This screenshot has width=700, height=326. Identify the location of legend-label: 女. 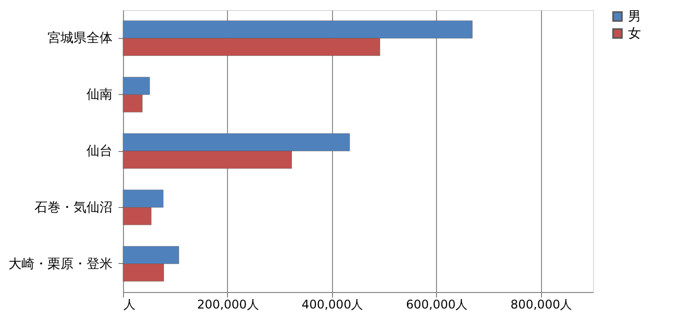
(634, 34).